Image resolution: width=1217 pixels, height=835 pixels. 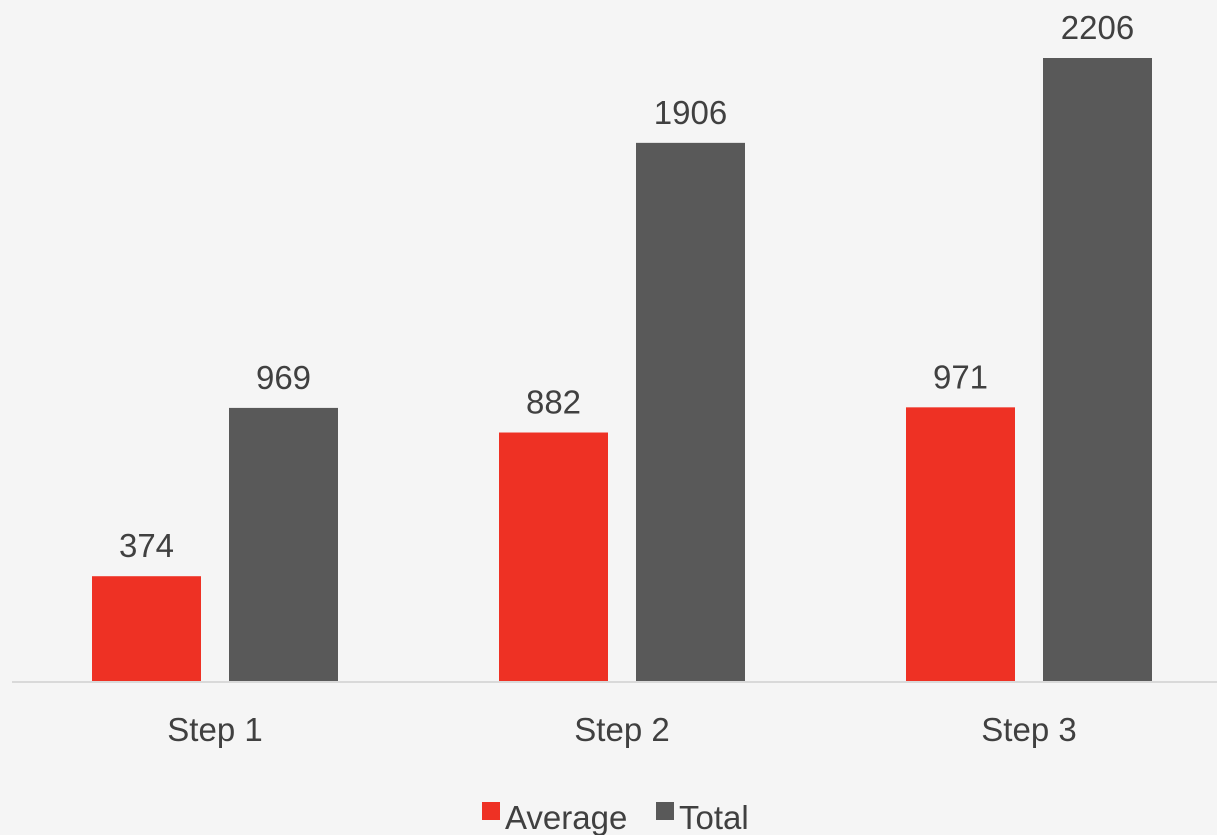 I want to click on category-label-step-2: Step 2, so click(x=621, y=729).